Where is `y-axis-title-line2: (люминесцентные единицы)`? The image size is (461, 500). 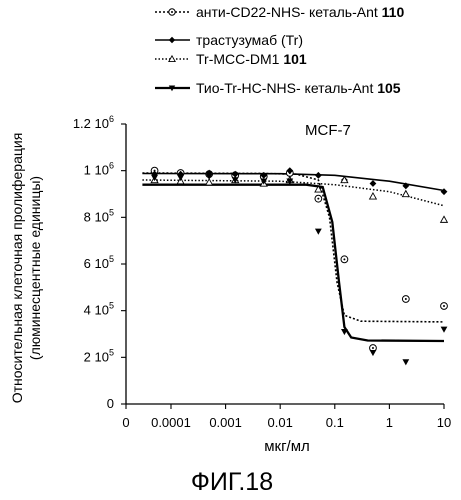 y-axis-title-line2: (люминесцентные единицы) is located at coordinates (35, 268).